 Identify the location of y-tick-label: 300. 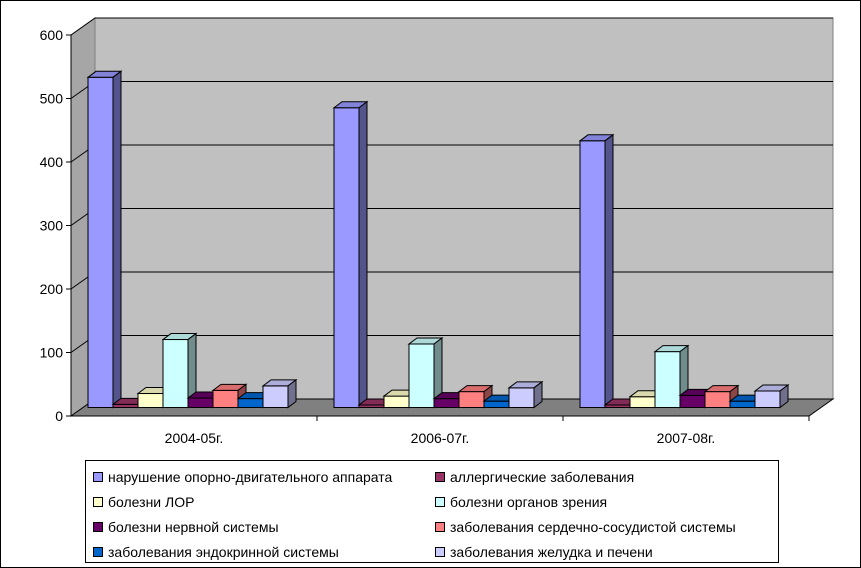
(52, 226).